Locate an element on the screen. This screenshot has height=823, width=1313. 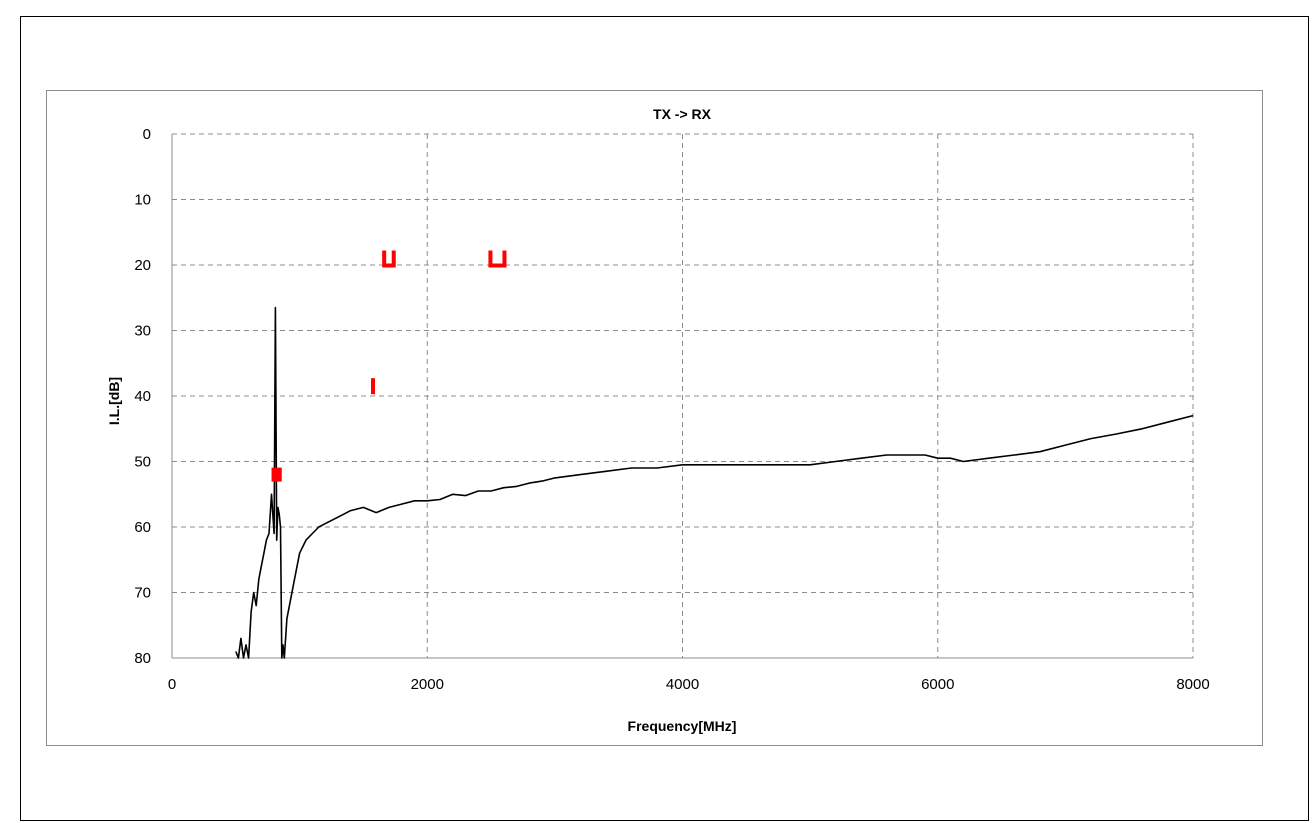
x-tick-label: 6000 is located at coordinates (937, 684).